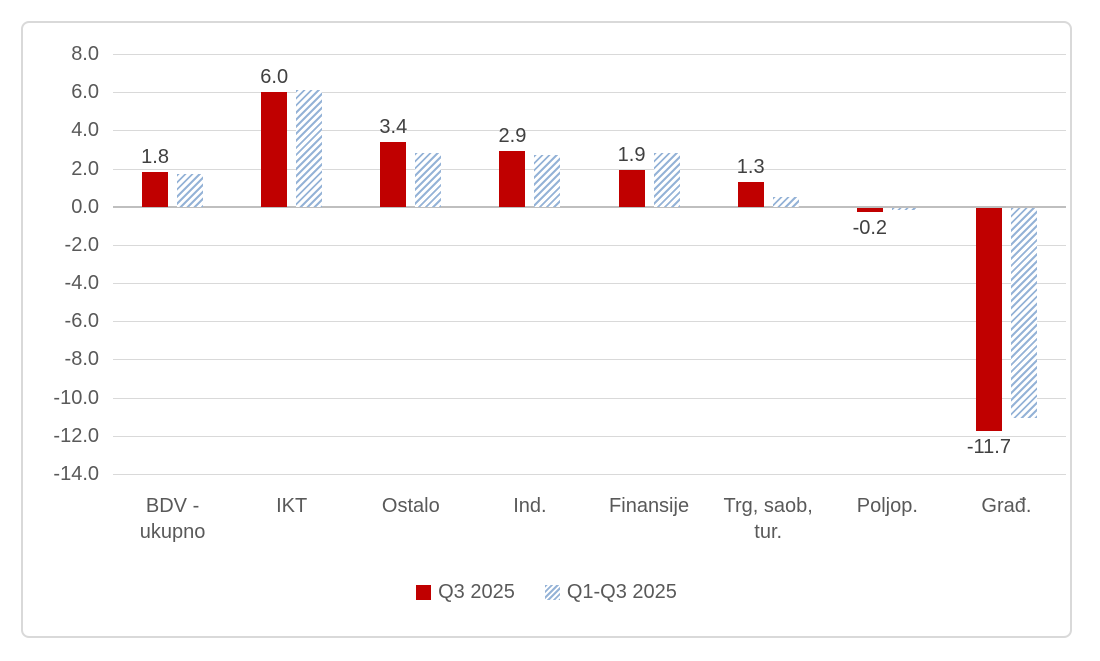  Describe the element at coordinates (274, 77) in the screenshot. I see `data-label: 6.0` at that location.